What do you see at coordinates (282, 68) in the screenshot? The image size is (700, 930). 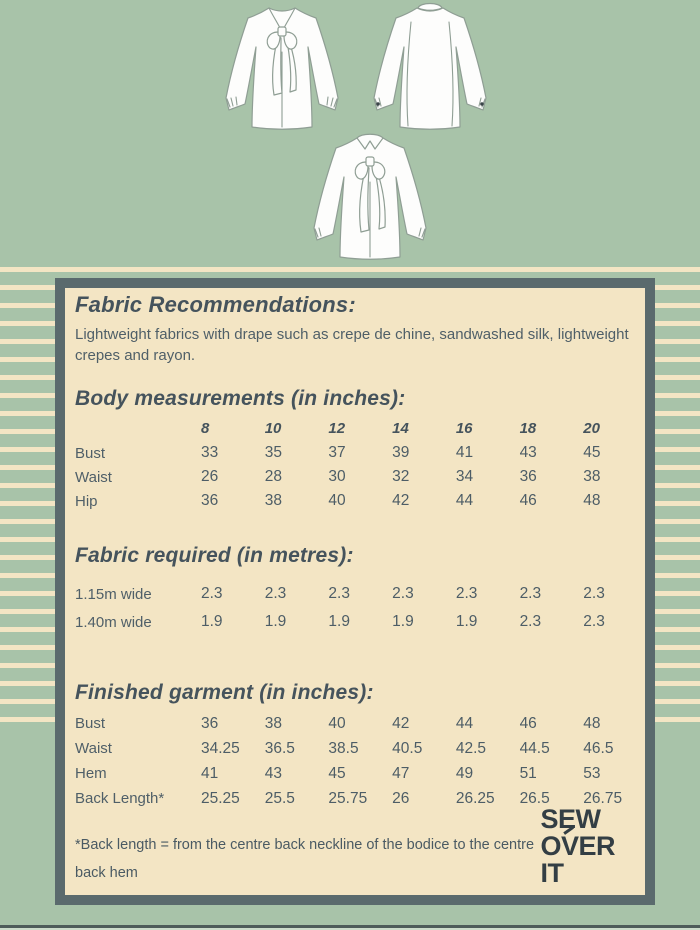 I see `blouse-front-illustration` at bounding box center [282, 68].